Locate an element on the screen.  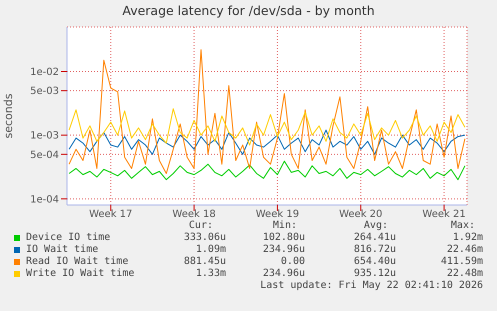
text: 264.41u is located at coordinates (375, 237).